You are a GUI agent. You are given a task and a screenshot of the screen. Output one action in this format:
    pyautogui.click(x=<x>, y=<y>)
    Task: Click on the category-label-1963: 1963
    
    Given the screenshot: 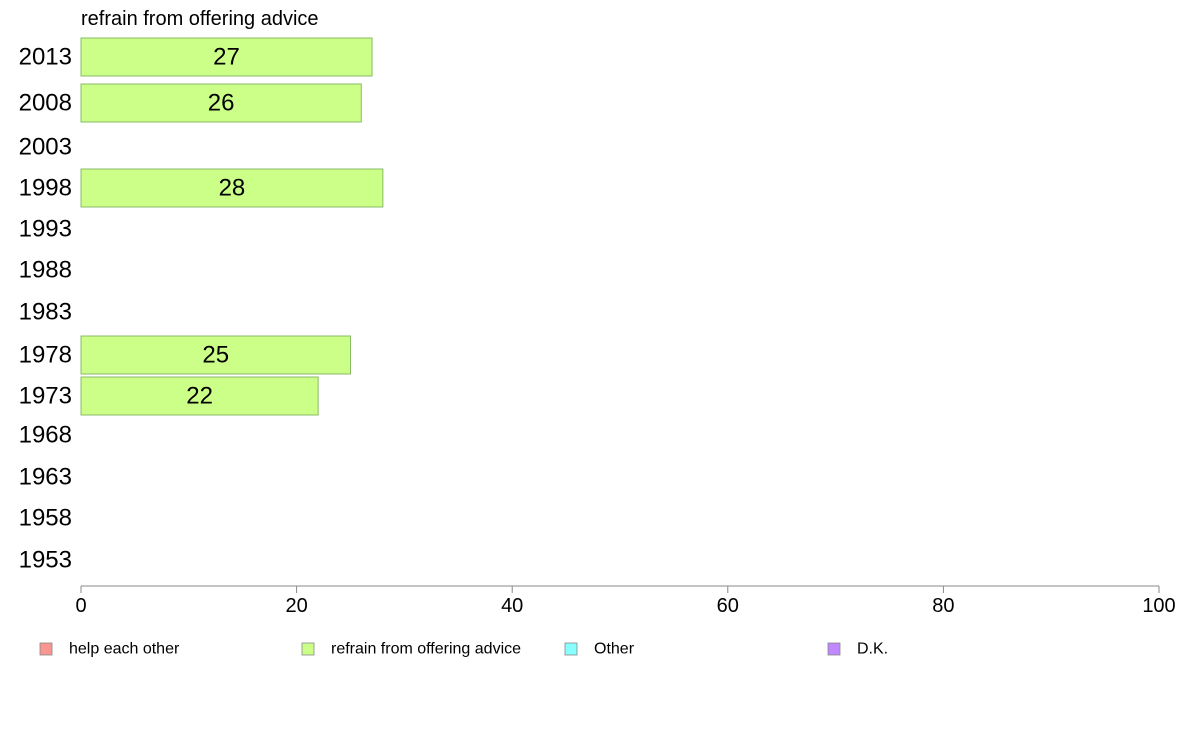 What is the action you would take?
    pyautogui.click(x=45, y=477)
    